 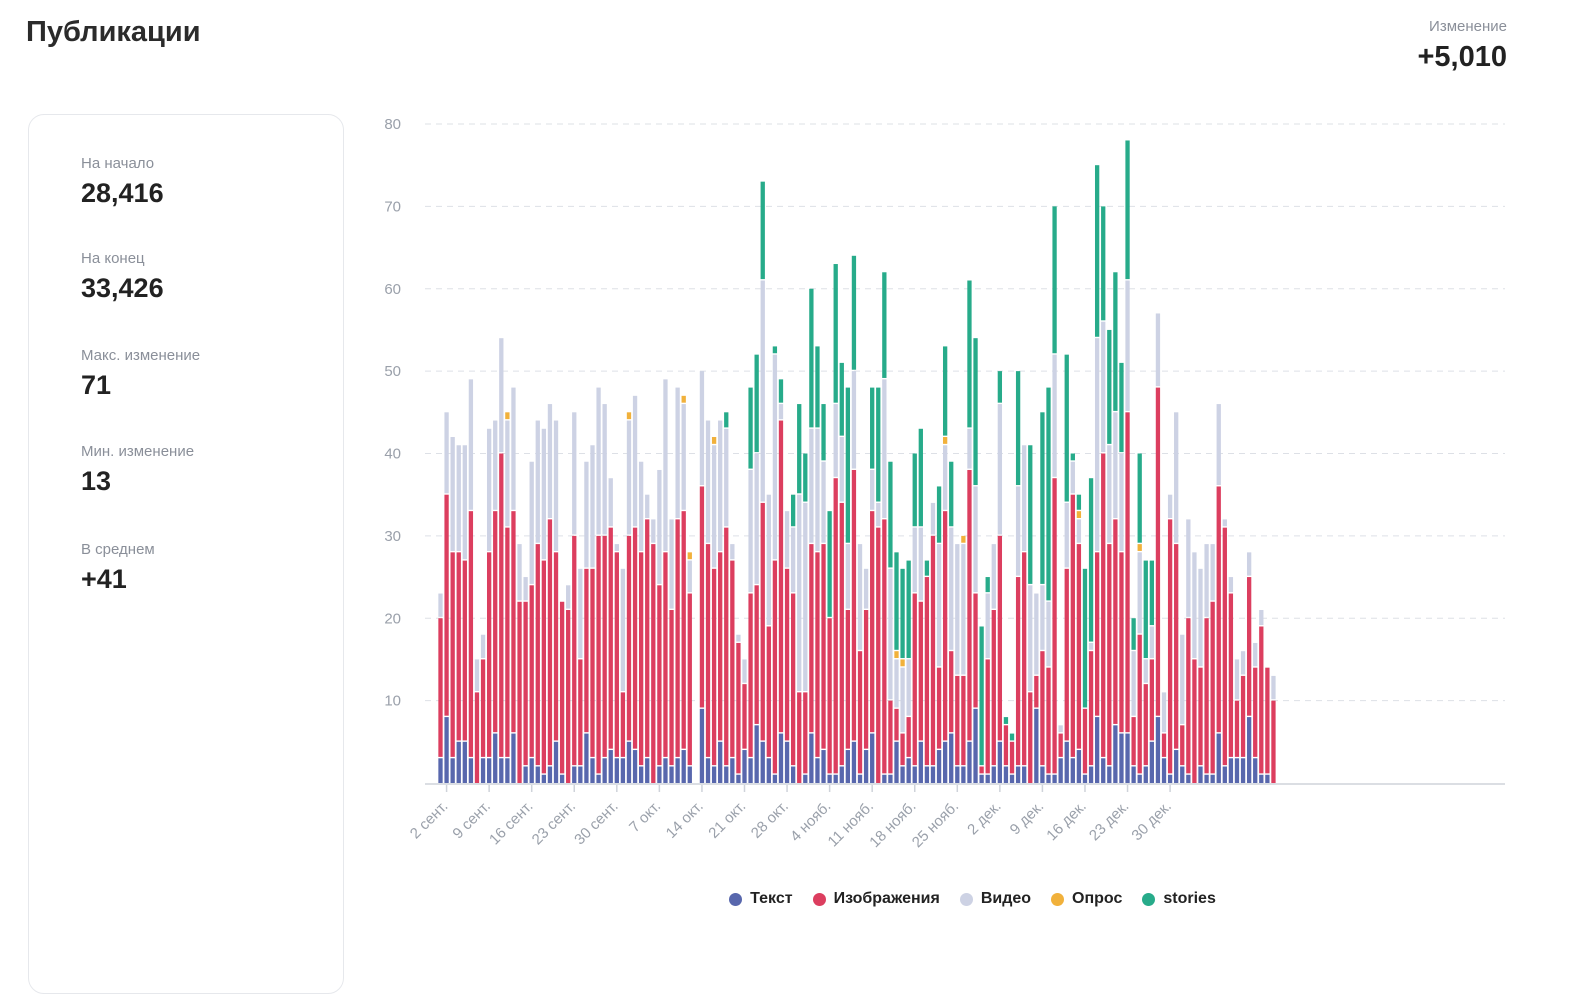 What do you see at coordinates (1109, 821) in the screenshot?
I see `x-tick-label: 23 дек.` at bounding box center [1109, 821].